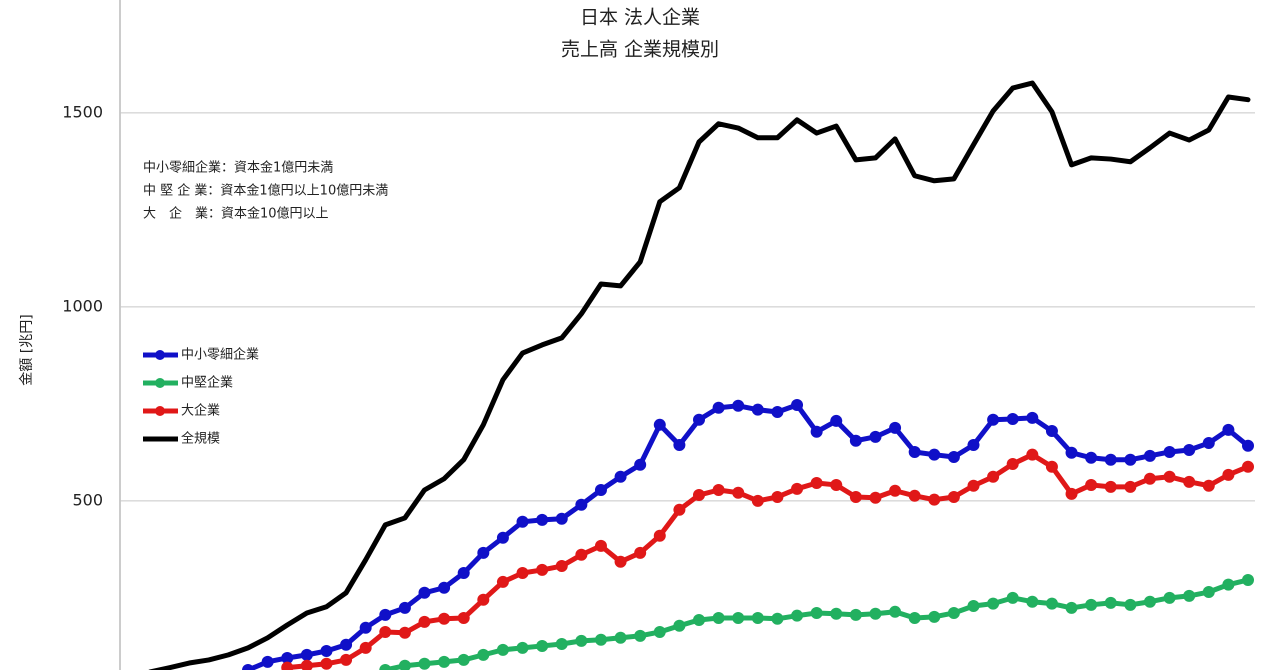  Describe the element at coordinates (236, 214) in the screenshot. I see `note: 大 企 業：資本金10億円以上` at that location.